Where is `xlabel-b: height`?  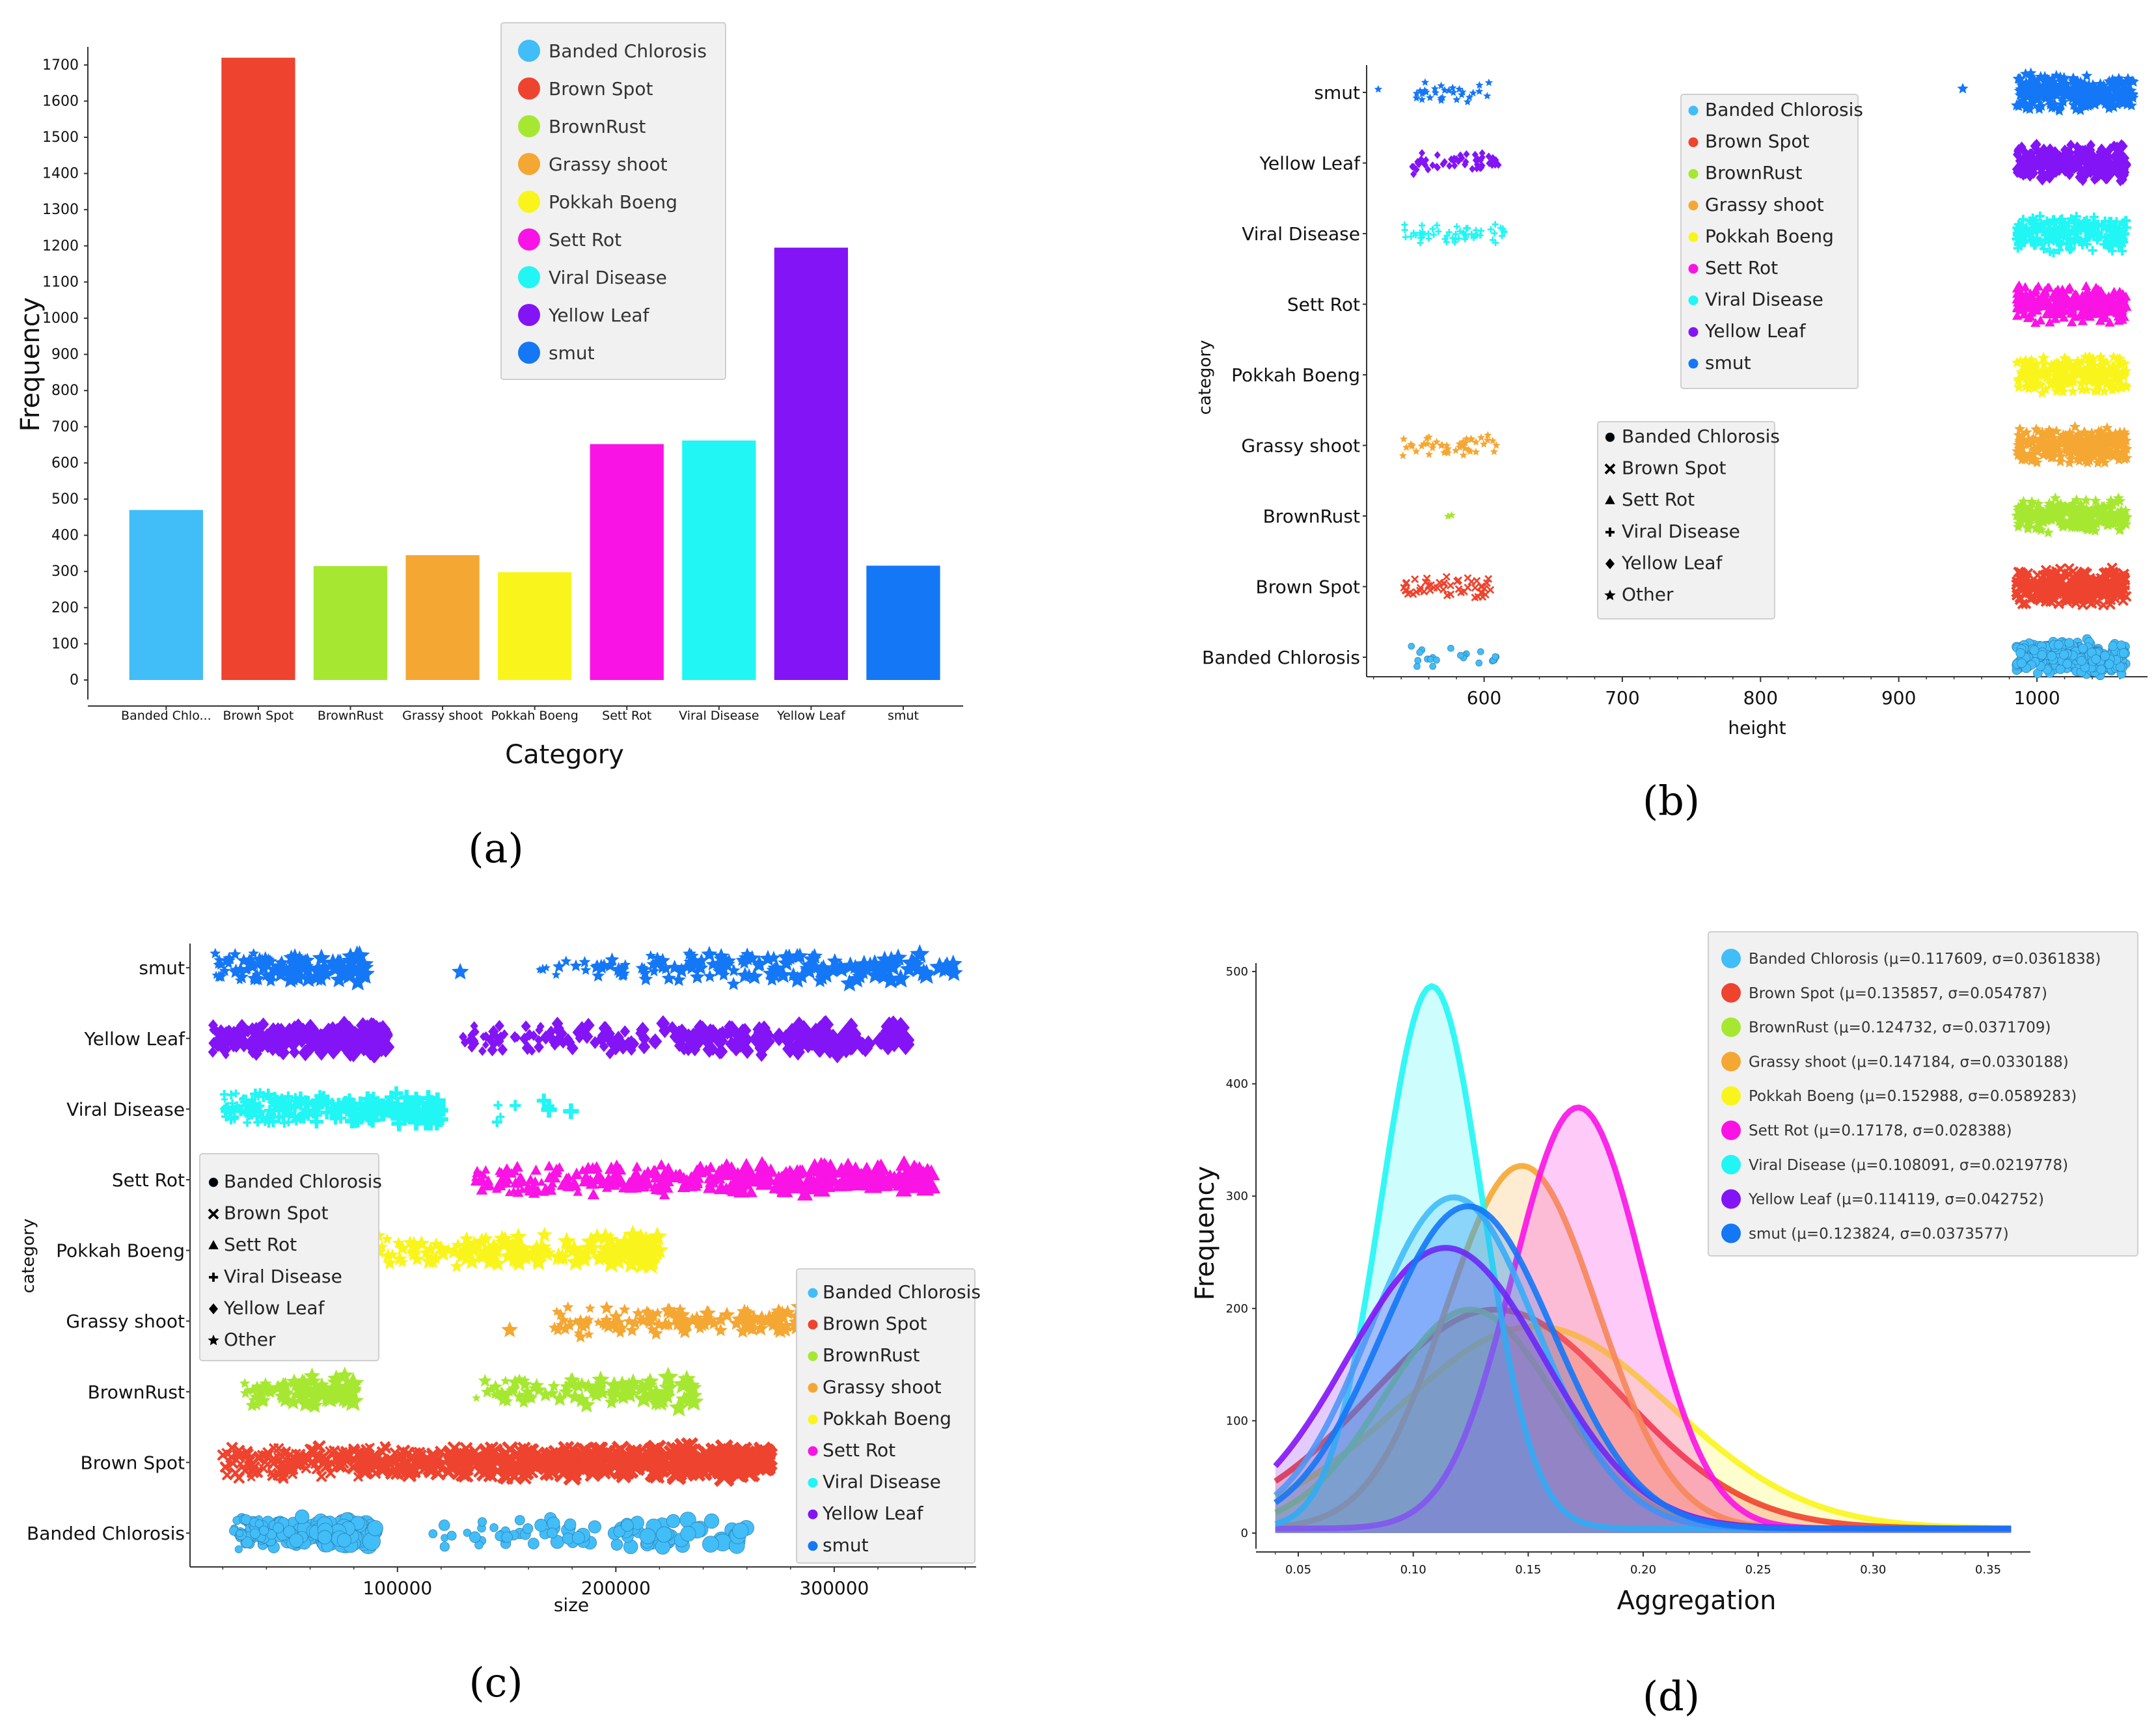 xlabel-b: height is located at coordinates (1757, 728).